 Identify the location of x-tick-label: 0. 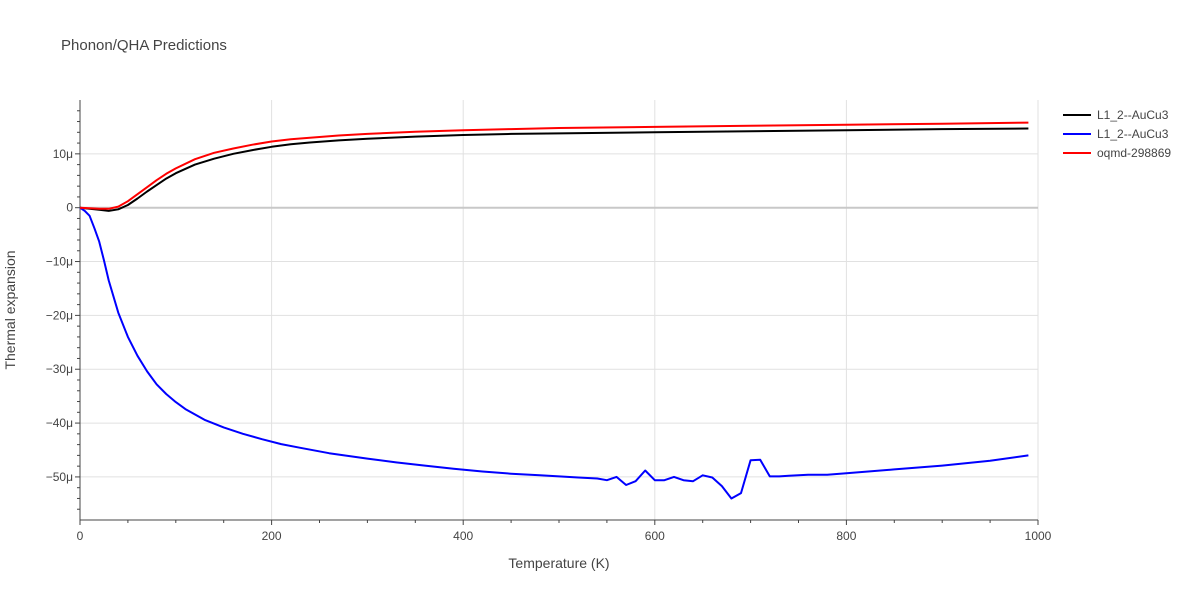
(80, 536).